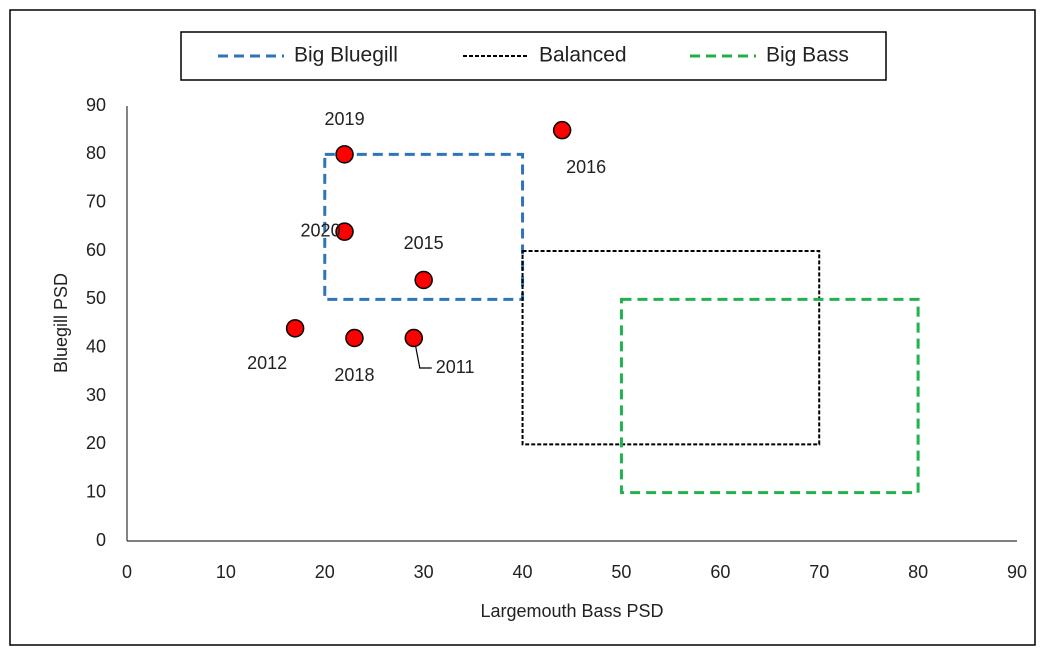  I want to click on x-tick-label: 80, so click(918, 572).